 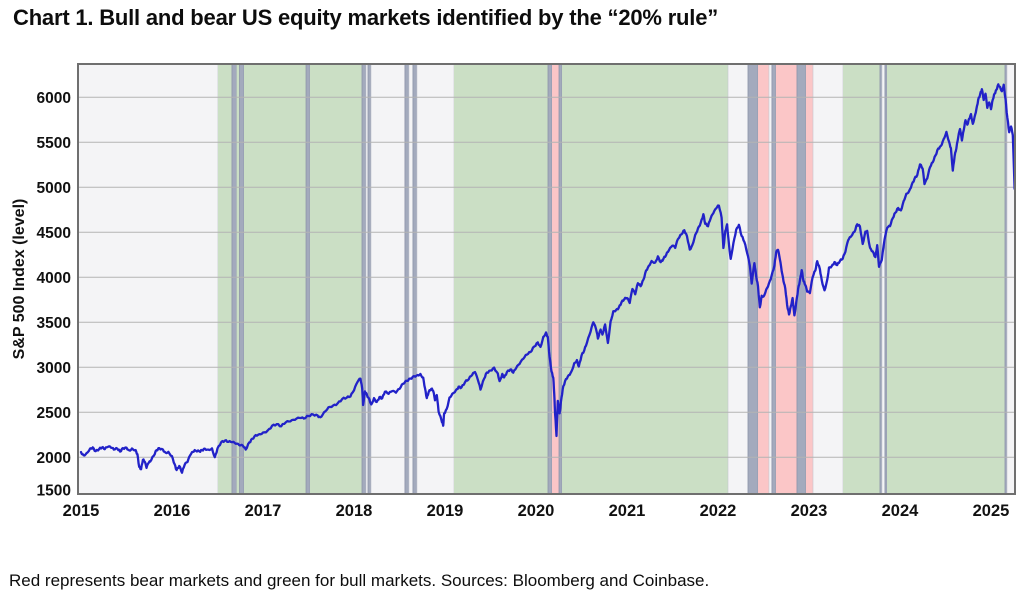 What do you see at coordinates (19, 279) in the screenshot?
I see `y-axis-title: S&P 500 Index (level)` at bounding box center [19, 279].